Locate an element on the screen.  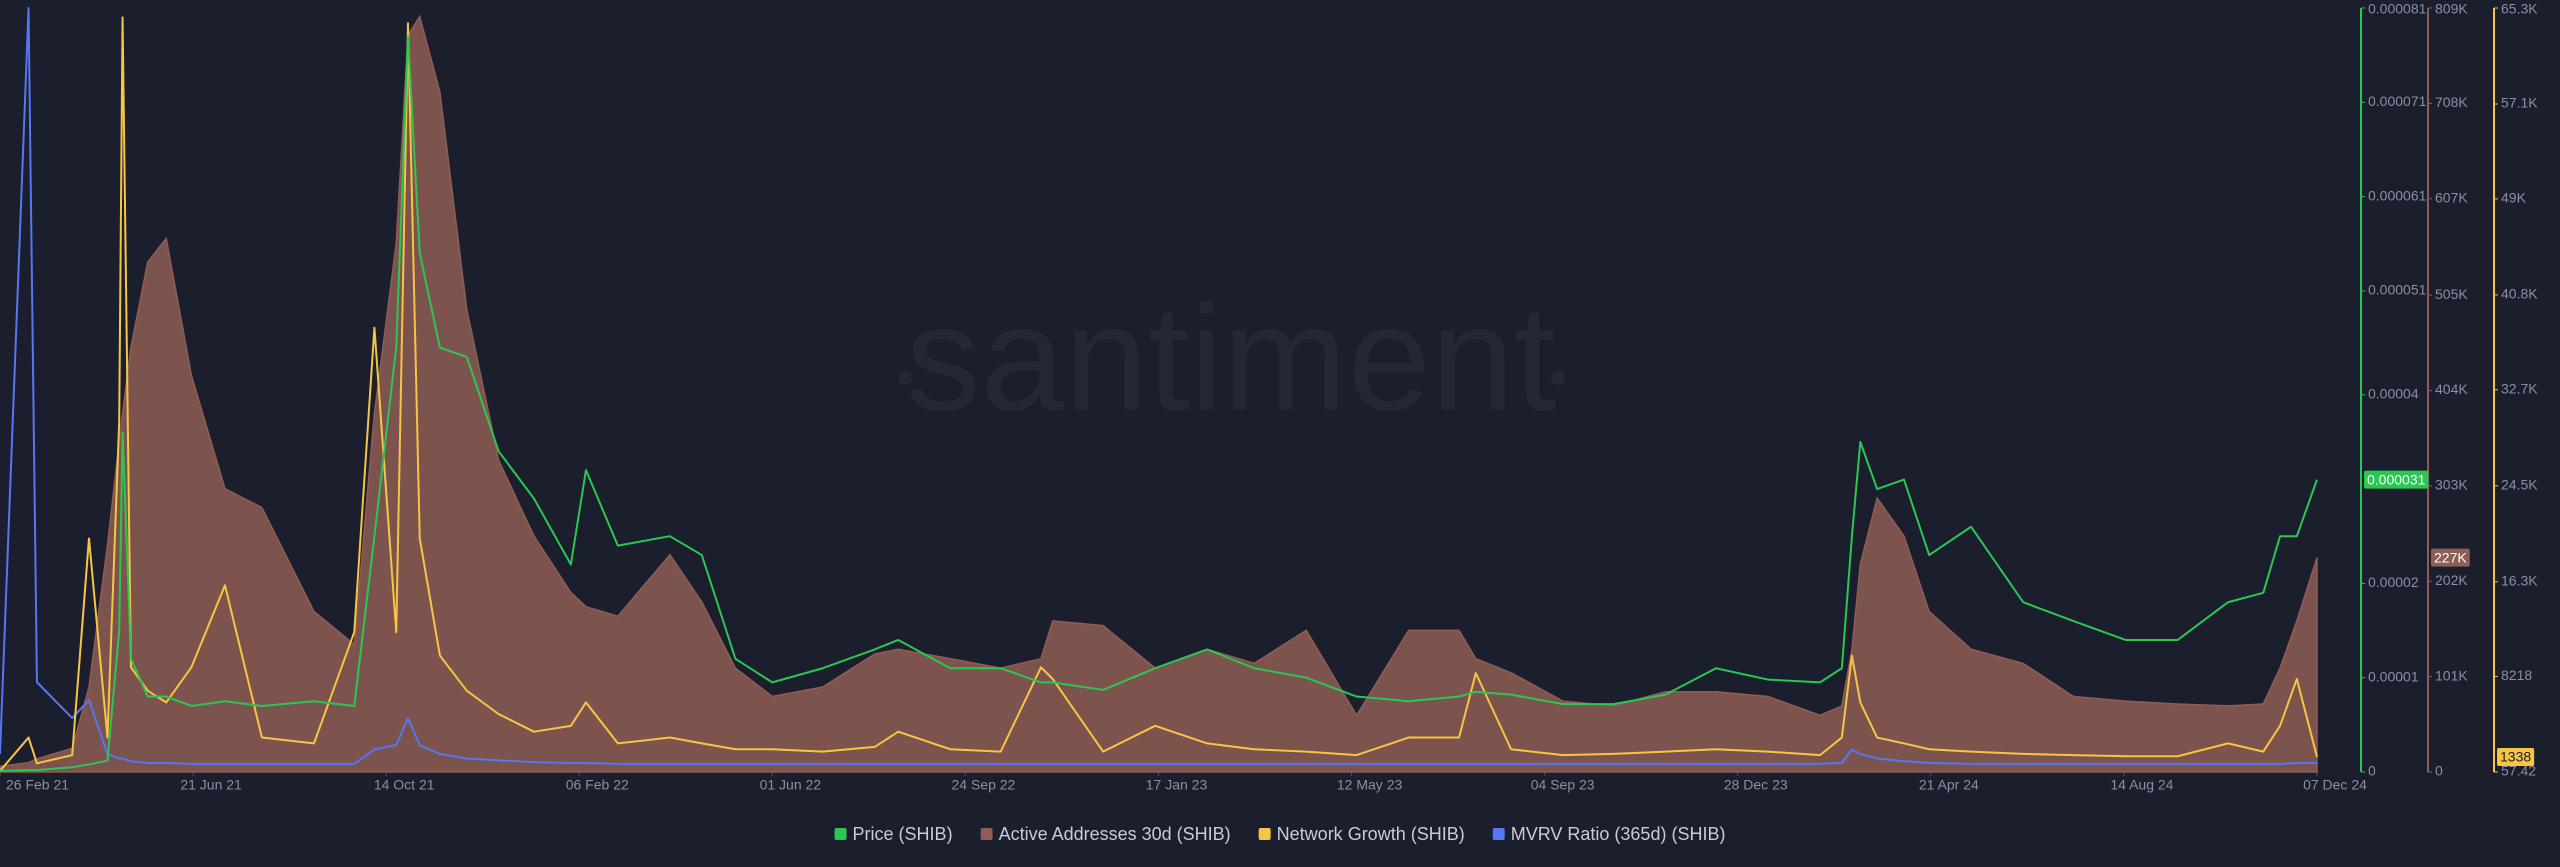
y-tick-label: 708K is located at coordinates (2451, 102).